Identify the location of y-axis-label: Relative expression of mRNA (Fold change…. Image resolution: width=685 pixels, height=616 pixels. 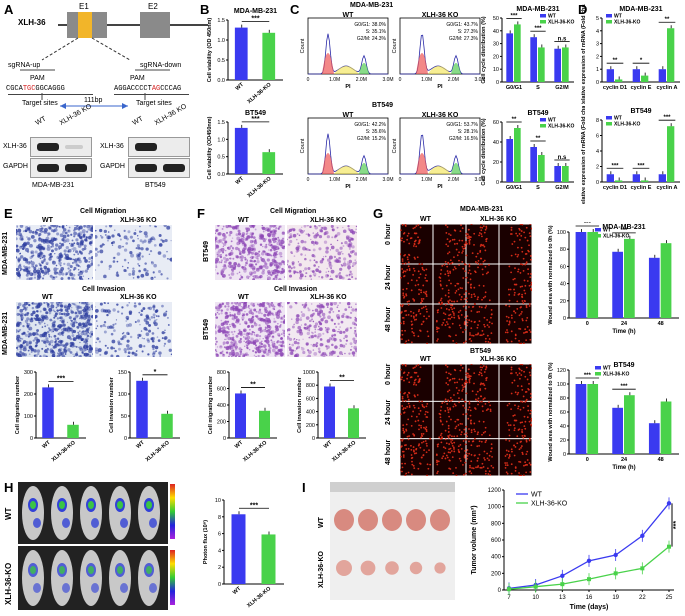
(584, 155).